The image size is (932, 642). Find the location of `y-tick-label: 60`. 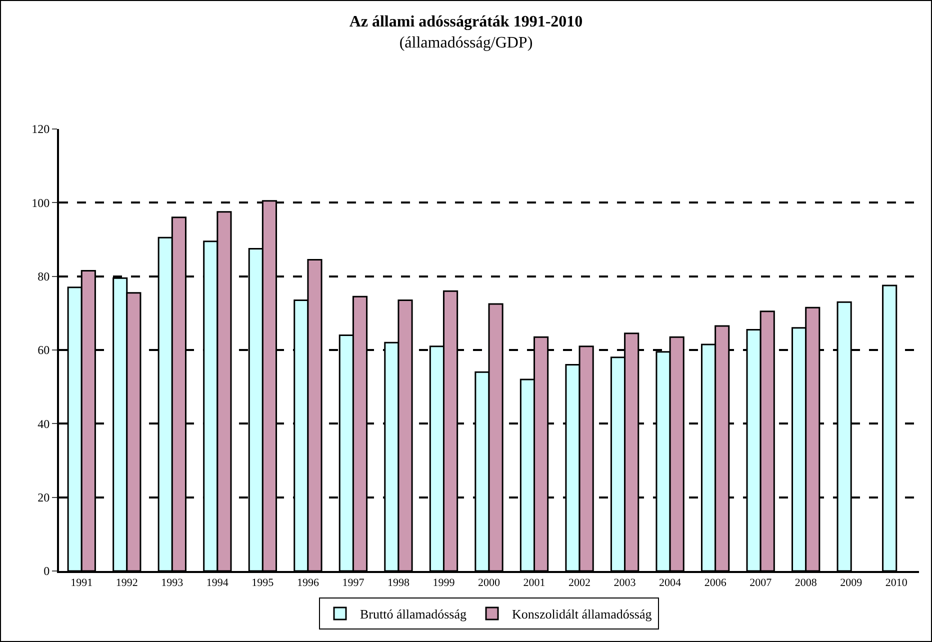

y-tick-label: 60 is located at coordinates (44, 350).